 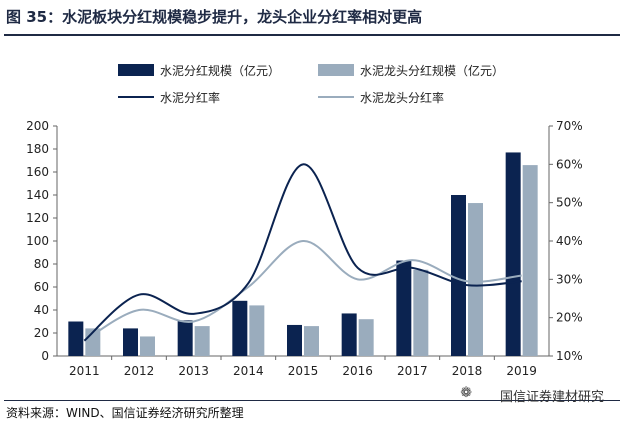 I want to click on right-tick-label: 10%, so click(x=569, y=356).